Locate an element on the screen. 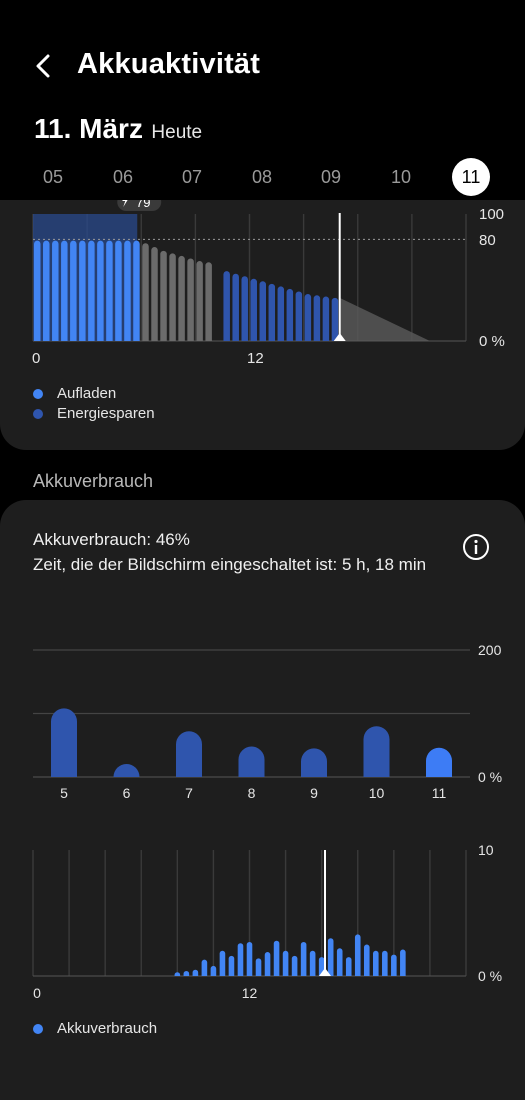 This screenshot has height=1100, width=525. level-y-label-80: 80 is located at coordinates (487, 240).